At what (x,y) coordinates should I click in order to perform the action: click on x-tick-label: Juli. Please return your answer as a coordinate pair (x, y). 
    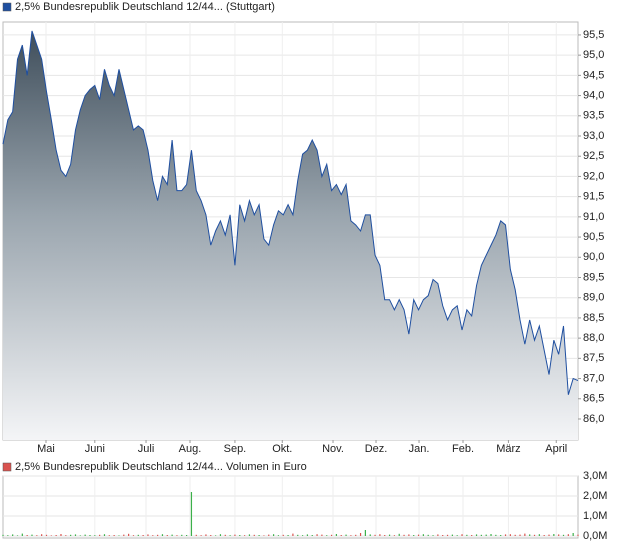
    Looking at the image, I should click on (146, 449).